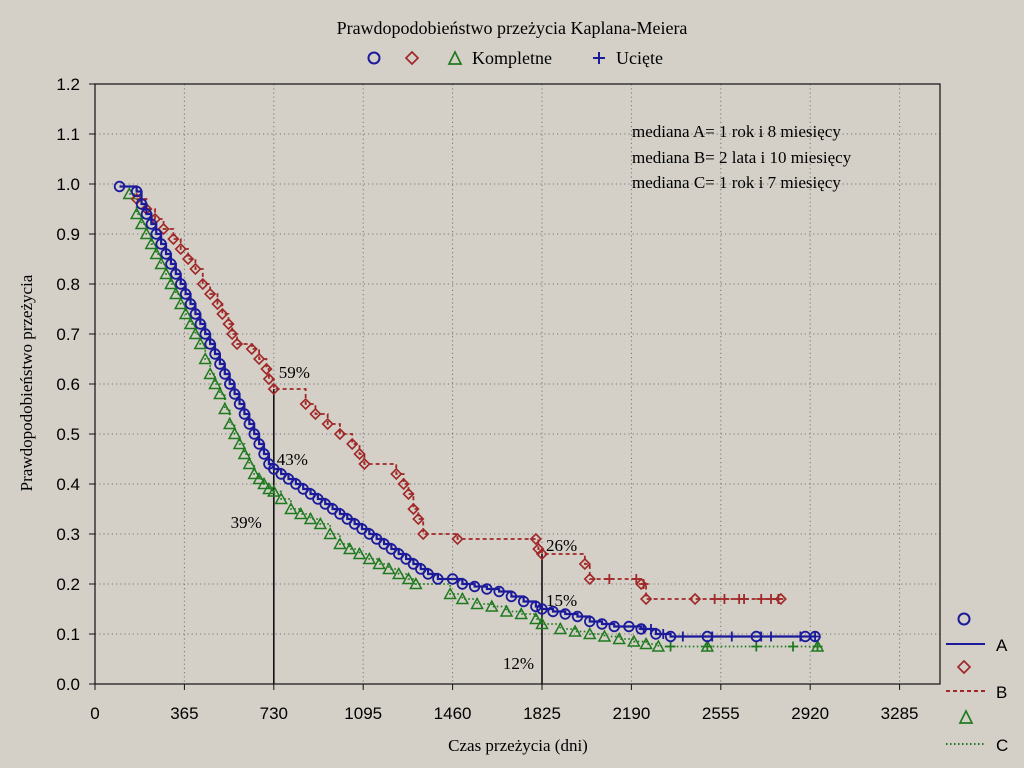  Describe the element at coordinates (518, 745) in the screenshot. I see `x-axis-label: Czas przeżycia (dni)` at that location.